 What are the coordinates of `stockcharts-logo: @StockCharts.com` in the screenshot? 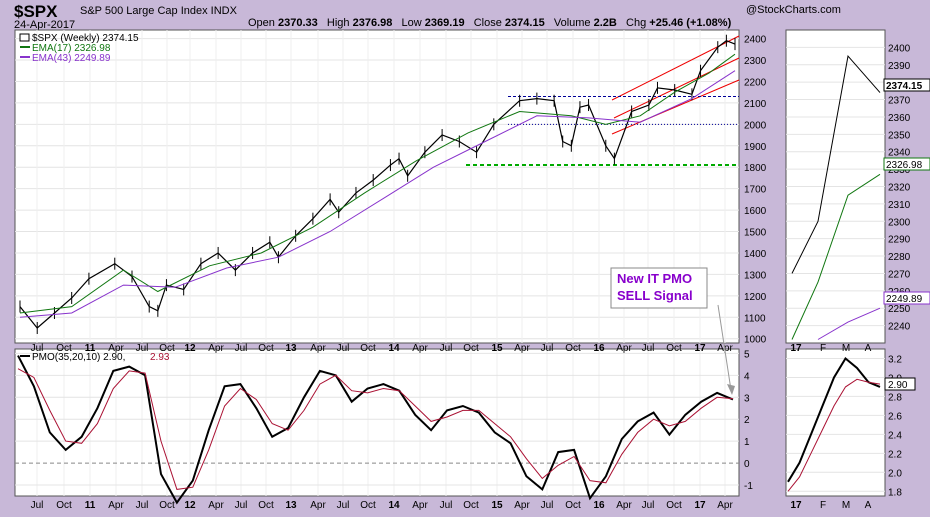 It's located at (793, 10).